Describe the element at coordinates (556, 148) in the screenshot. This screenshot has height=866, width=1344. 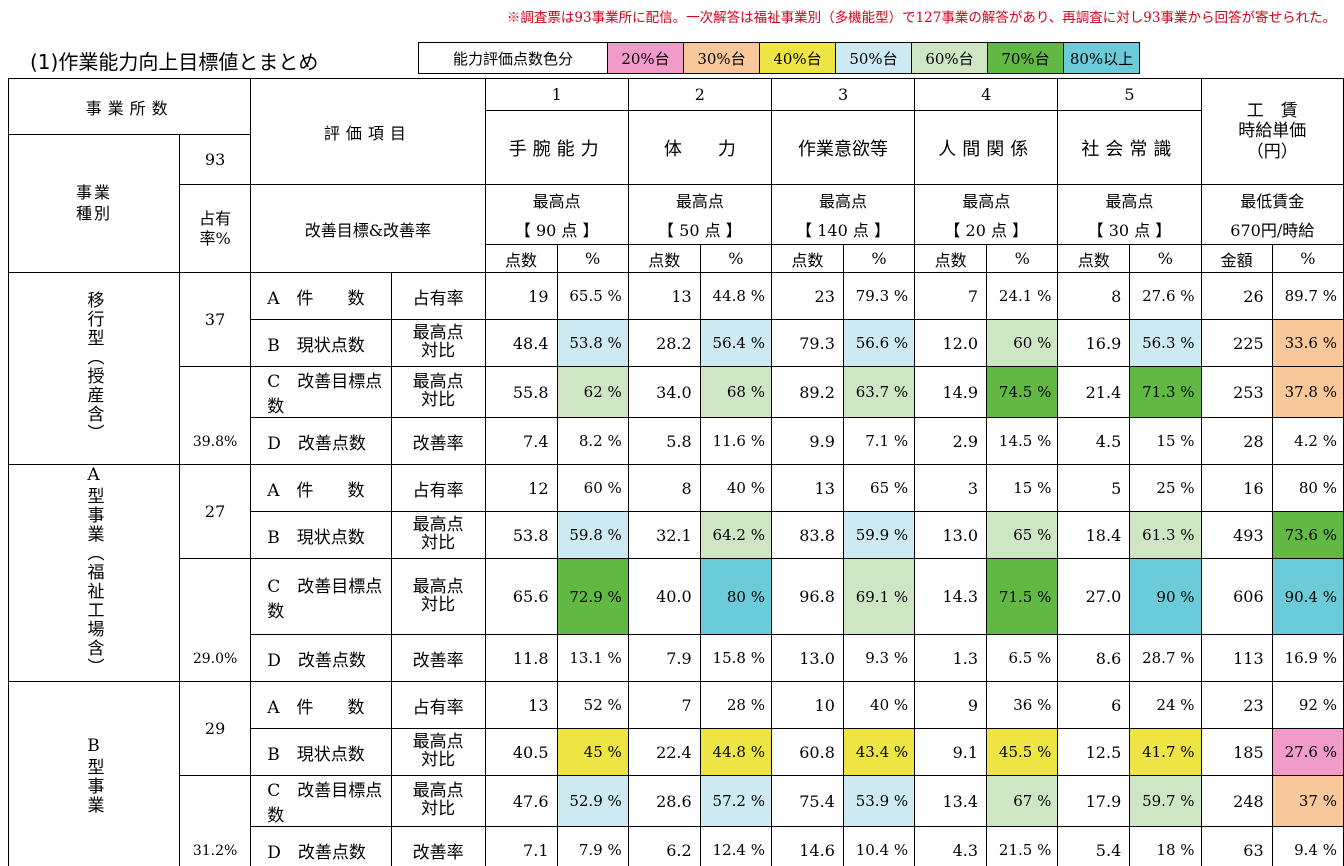
I see `col-name-1: 手腕能力` at that location.